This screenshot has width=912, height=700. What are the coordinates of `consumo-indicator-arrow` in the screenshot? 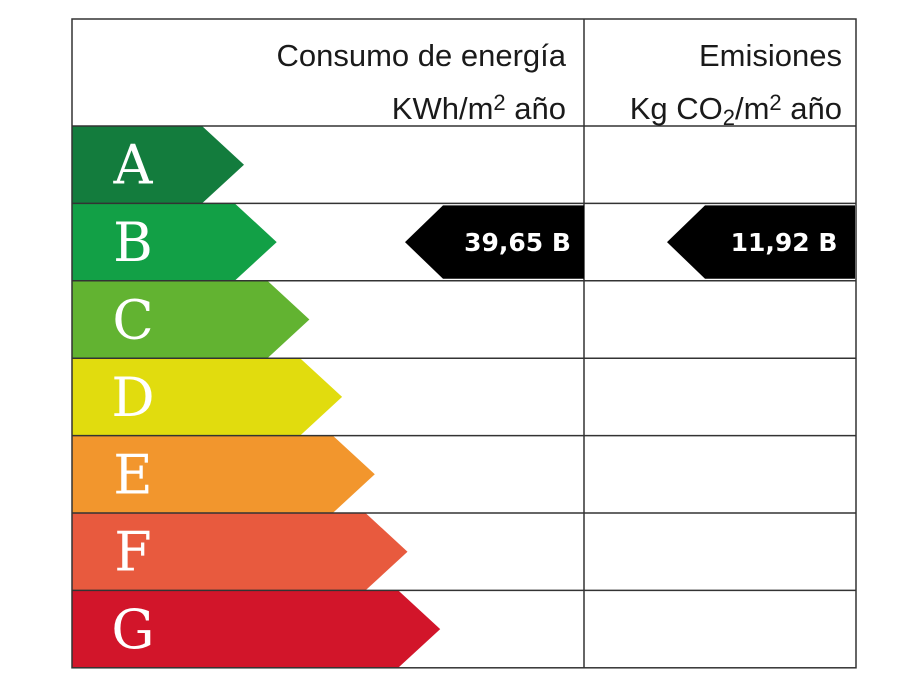 It's located at (494, 242).